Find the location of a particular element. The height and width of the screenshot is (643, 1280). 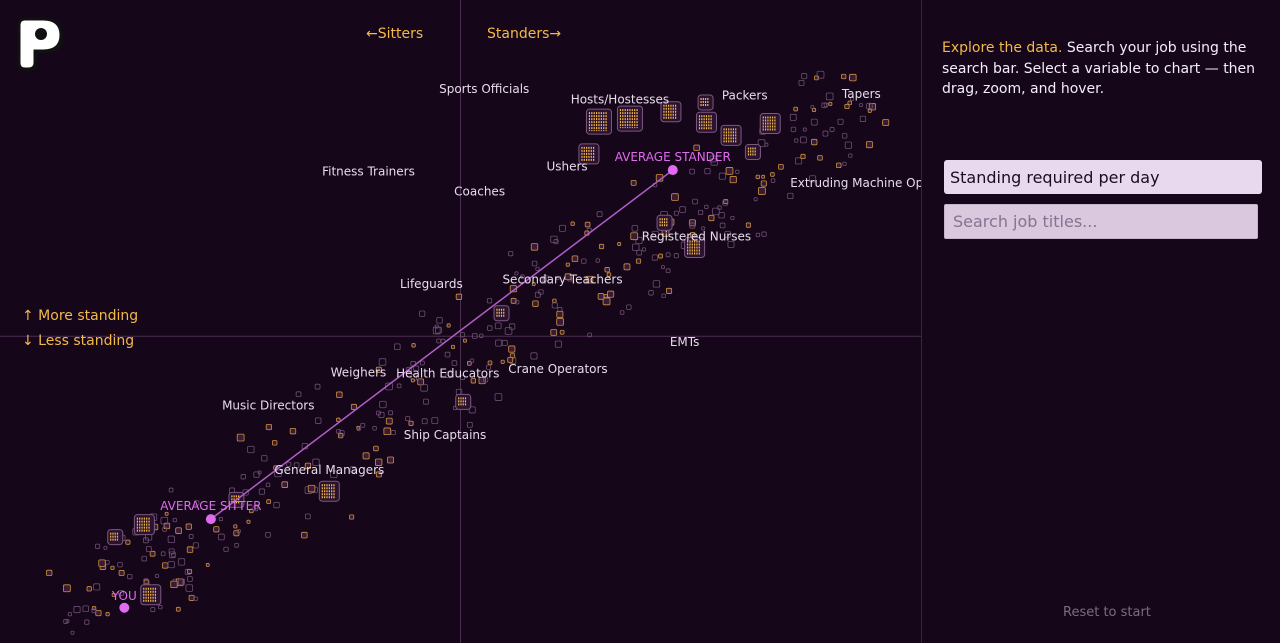

logo-icon is located at coordinates (41, 44).